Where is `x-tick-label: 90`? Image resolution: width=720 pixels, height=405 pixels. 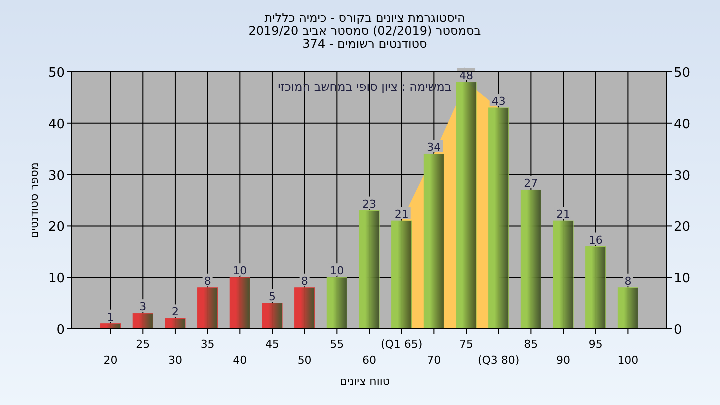
x-tick-label: 90 is located at coordinates (563, 360).